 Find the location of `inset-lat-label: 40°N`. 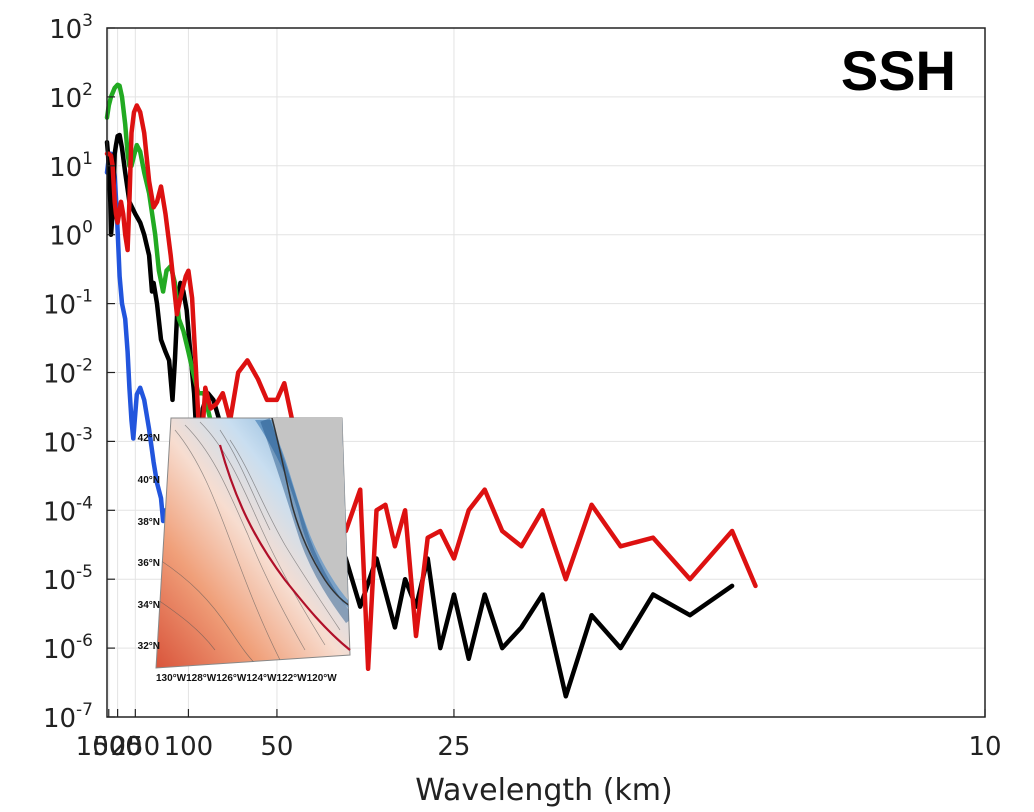

inset-lat-label: 40°N is located at coordinates (149, 480).